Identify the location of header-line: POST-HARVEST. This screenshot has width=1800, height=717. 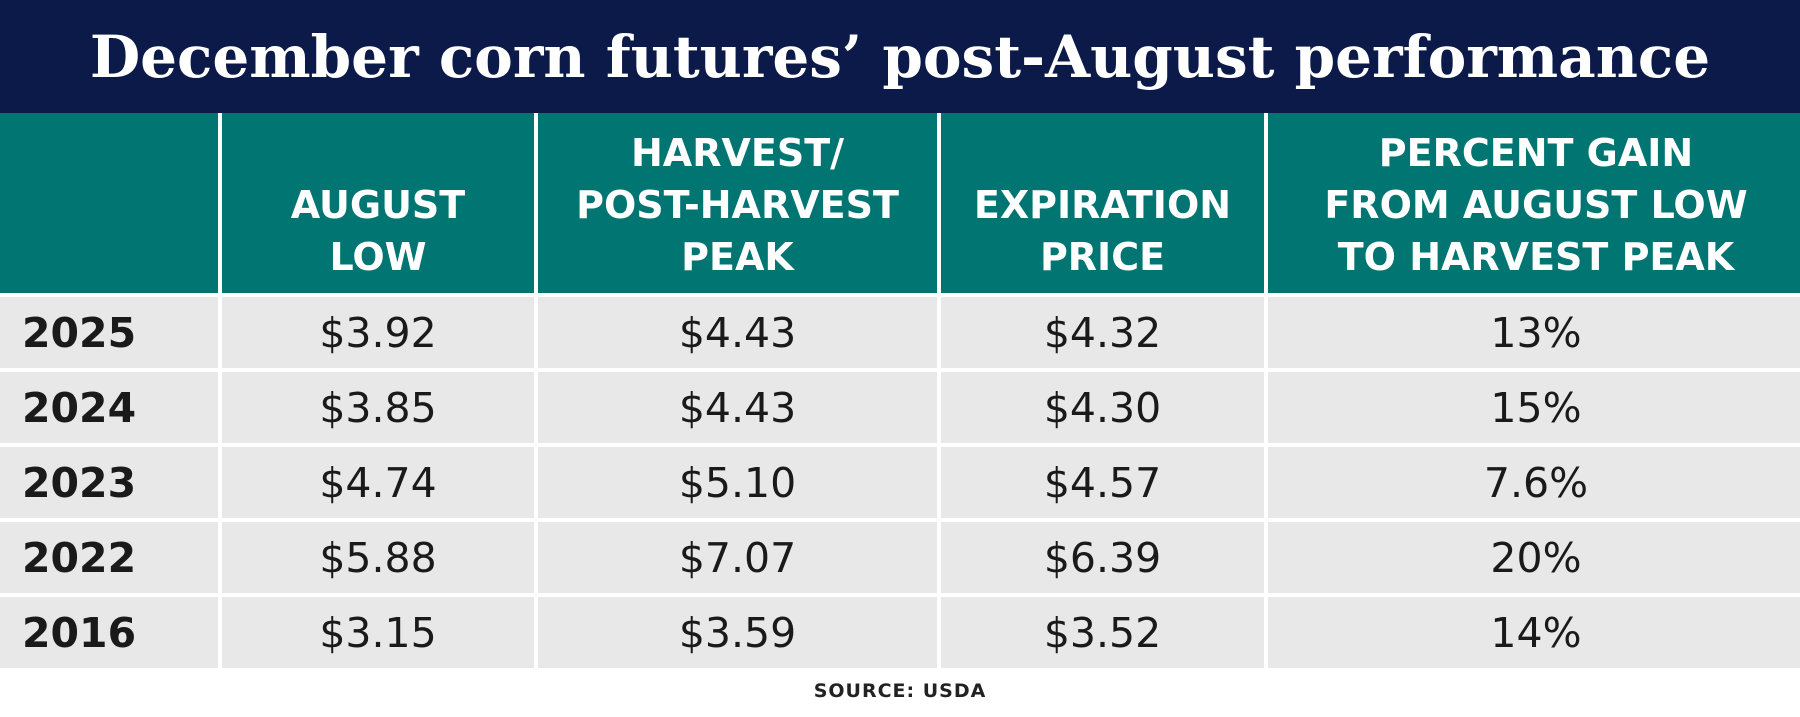
(737, 205).